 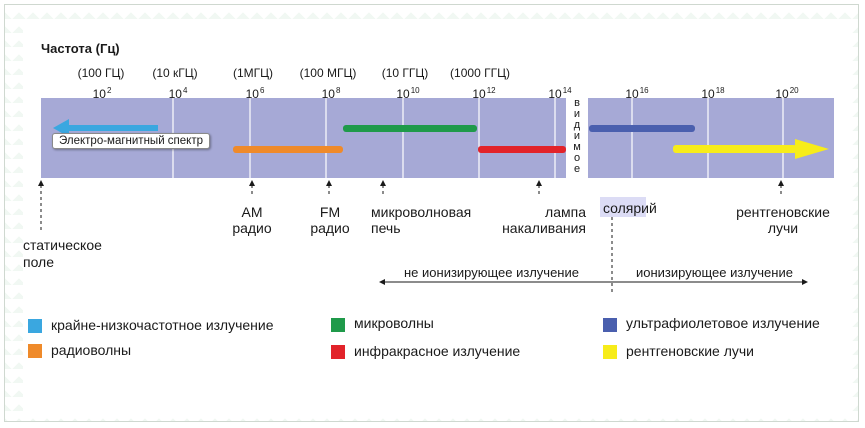 I want to click on freq-label-10khz: (10 кГЦ), so click(x=175, y=73).